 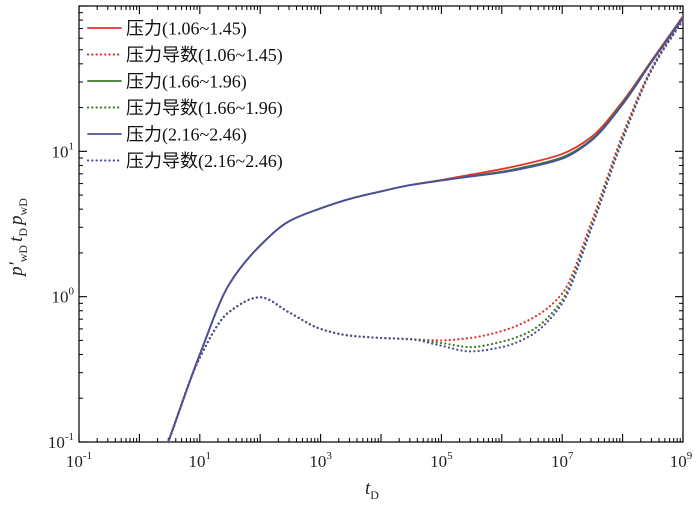 I want to click on x-tick-labels: 10⁻¹ 10¹ 10³ 10⁵ 10⁷ 10⁹, so click(x=379, y=460).